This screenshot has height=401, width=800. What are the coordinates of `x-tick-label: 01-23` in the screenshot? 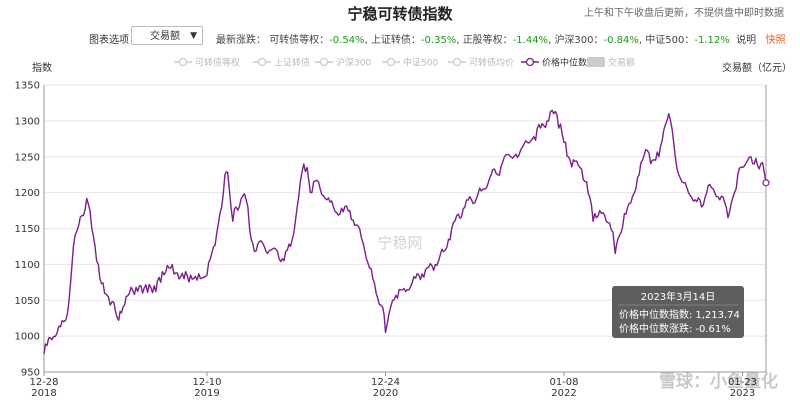 It's located at (742, 382).